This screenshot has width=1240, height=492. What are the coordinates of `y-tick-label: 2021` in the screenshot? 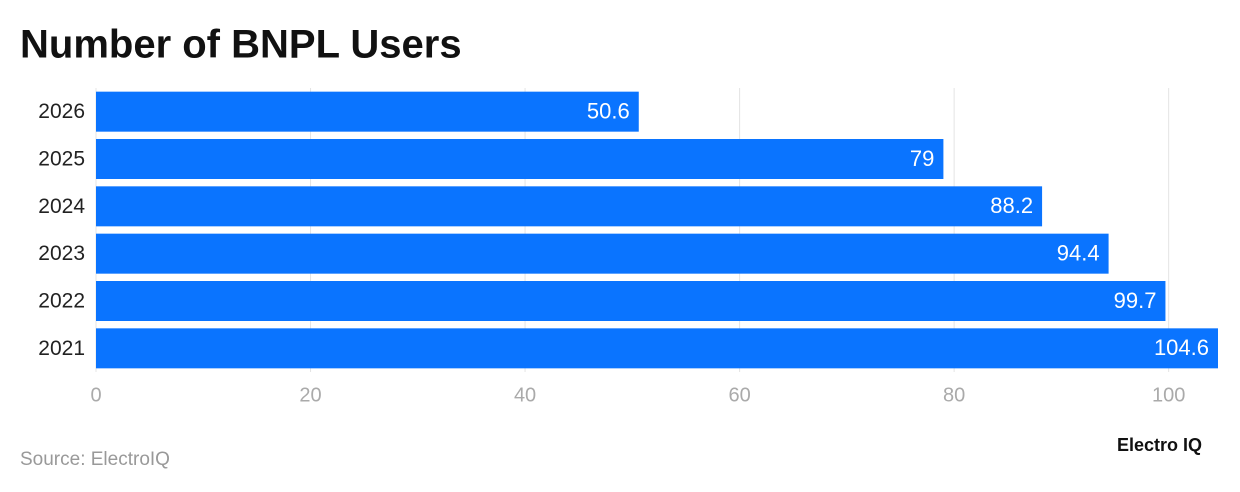 It's located at (61, 348).